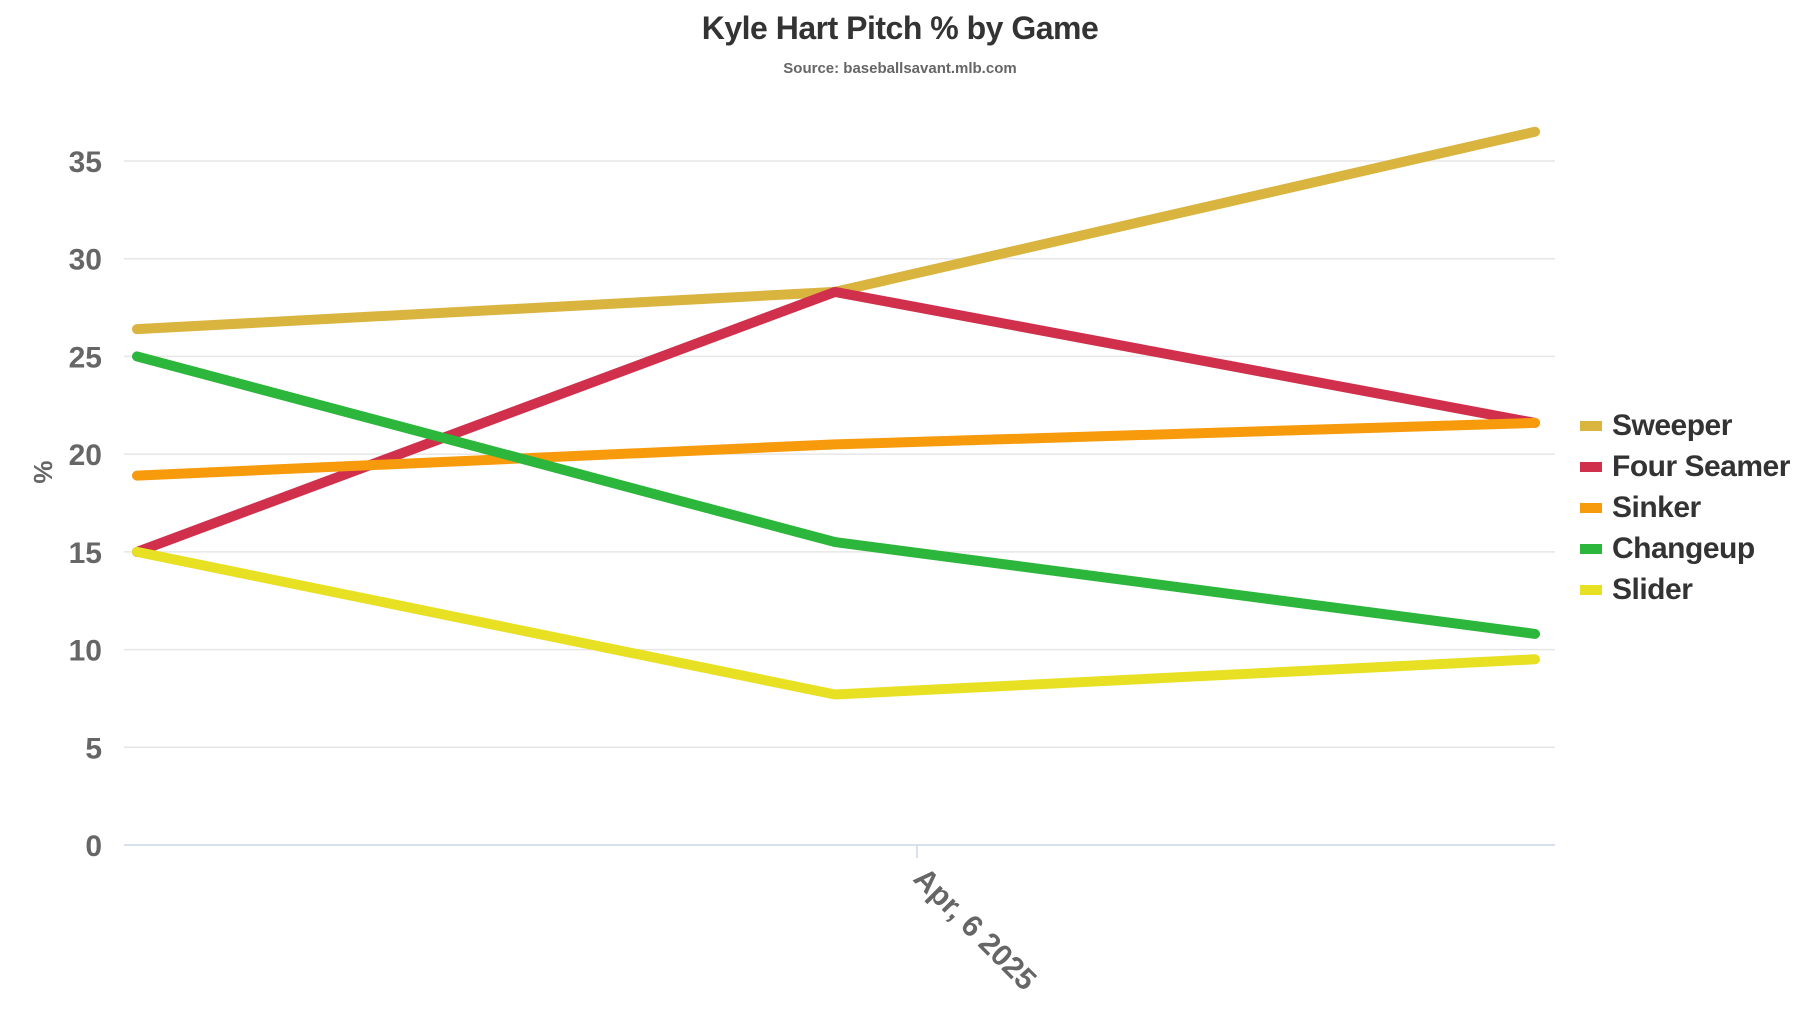 The height and width of the screenshot is (1013, 1800). What do you see at coordinates (836, 449) in the screenshot?
I see `series-line-sinker` at bounding box center [836, 449].